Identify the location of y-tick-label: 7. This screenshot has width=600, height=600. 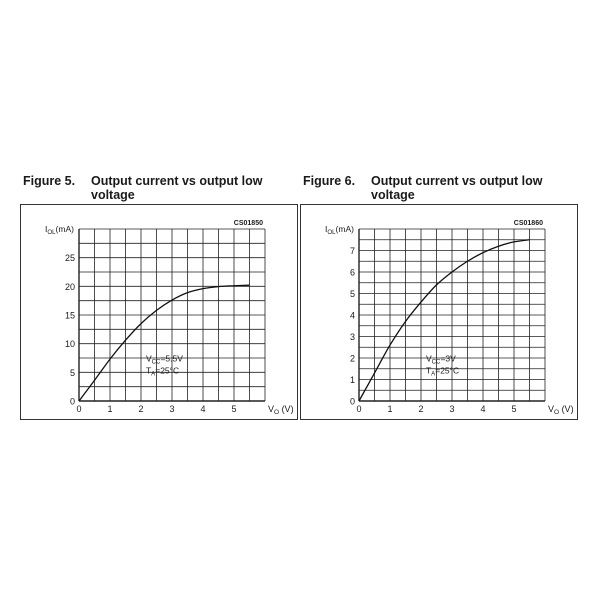
(352, 251).